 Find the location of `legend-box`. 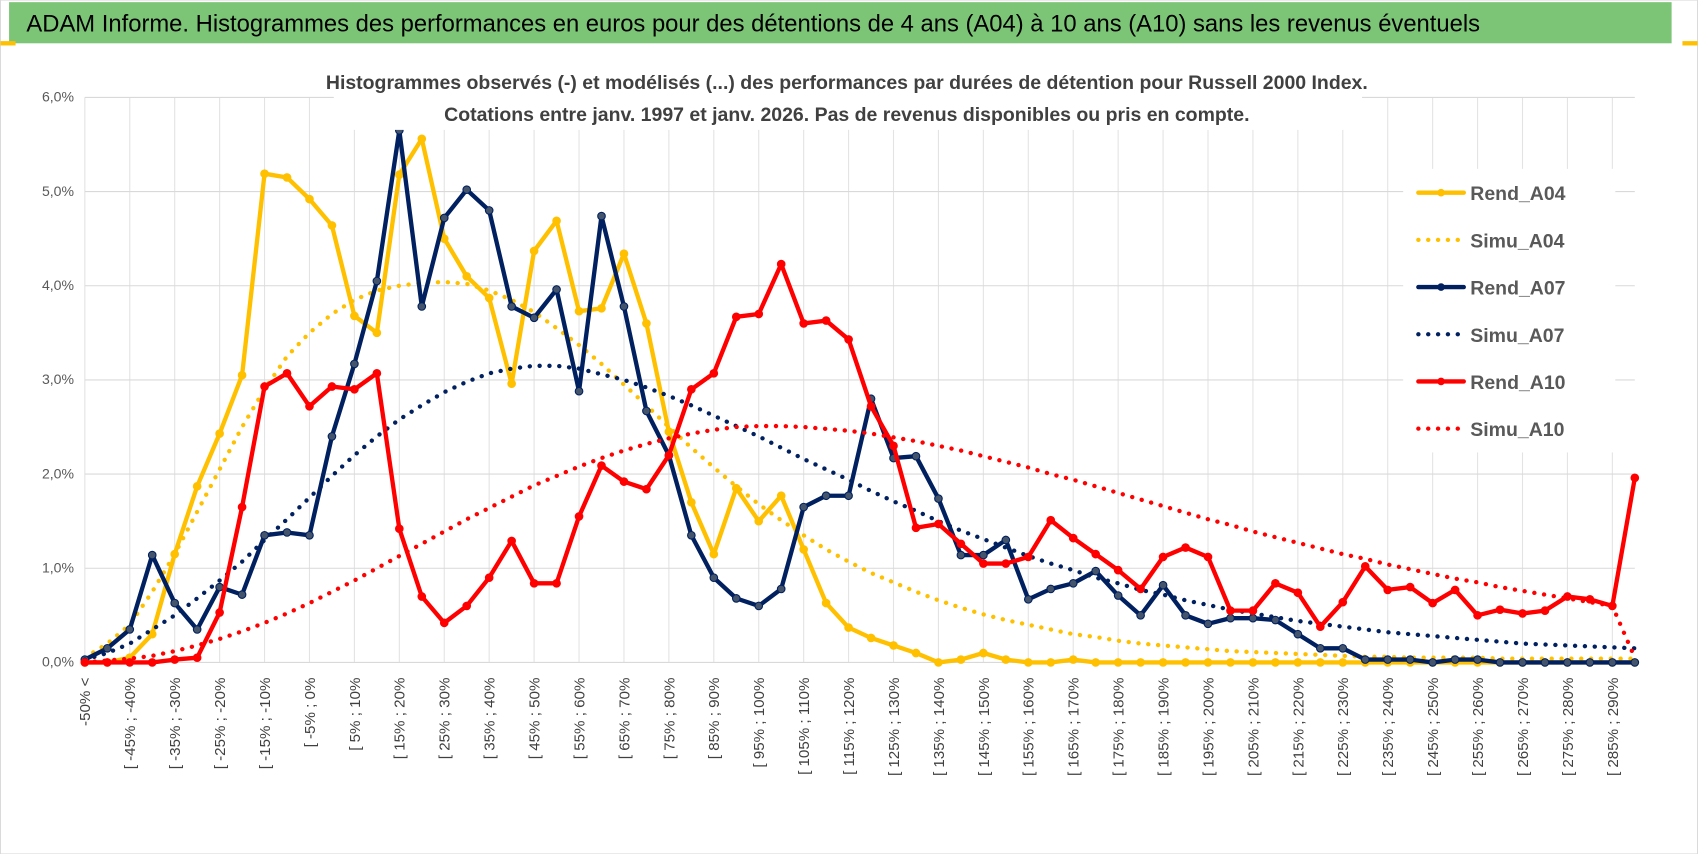

legend-box is located at coordinates (1509, 310).